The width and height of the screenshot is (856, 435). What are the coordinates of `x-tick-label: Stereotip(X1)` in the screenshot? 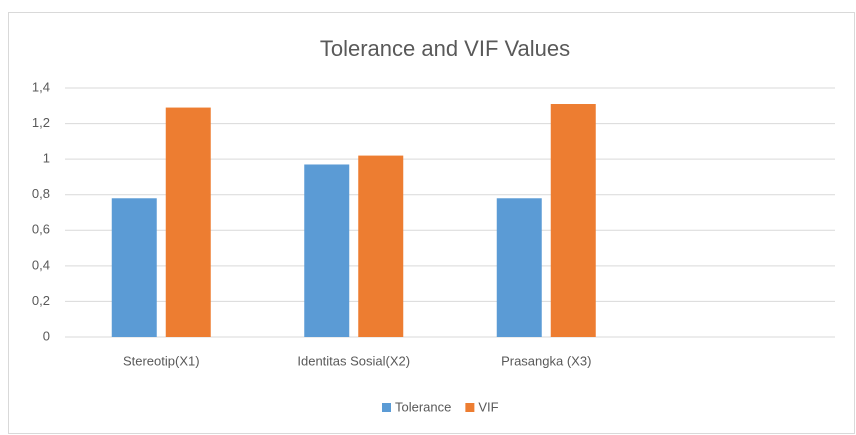 It's located at (161, 360).